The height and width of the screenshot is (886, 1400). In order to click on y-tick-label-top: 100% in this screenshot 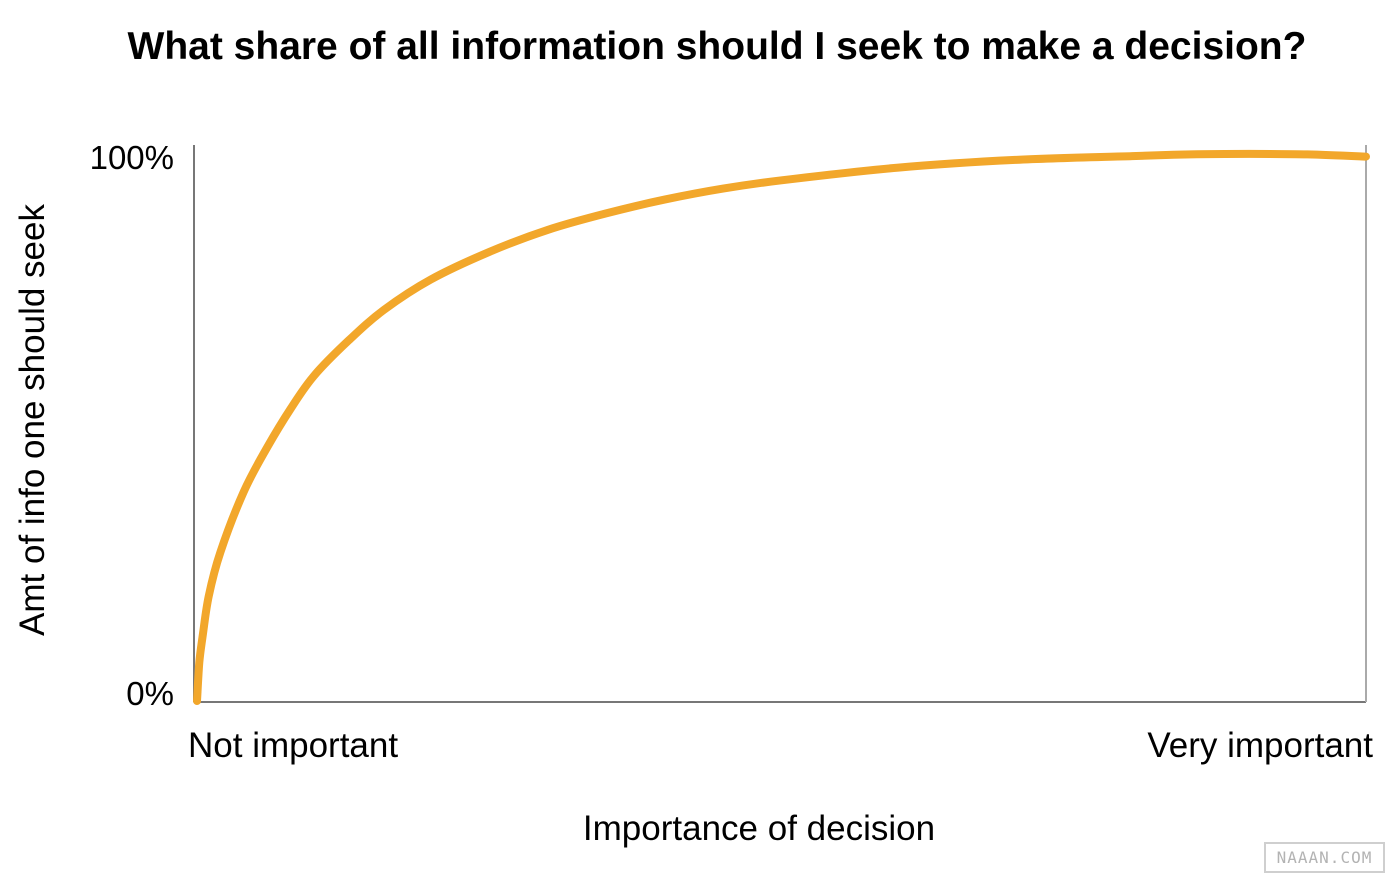, I will do `click(132, 157)`.